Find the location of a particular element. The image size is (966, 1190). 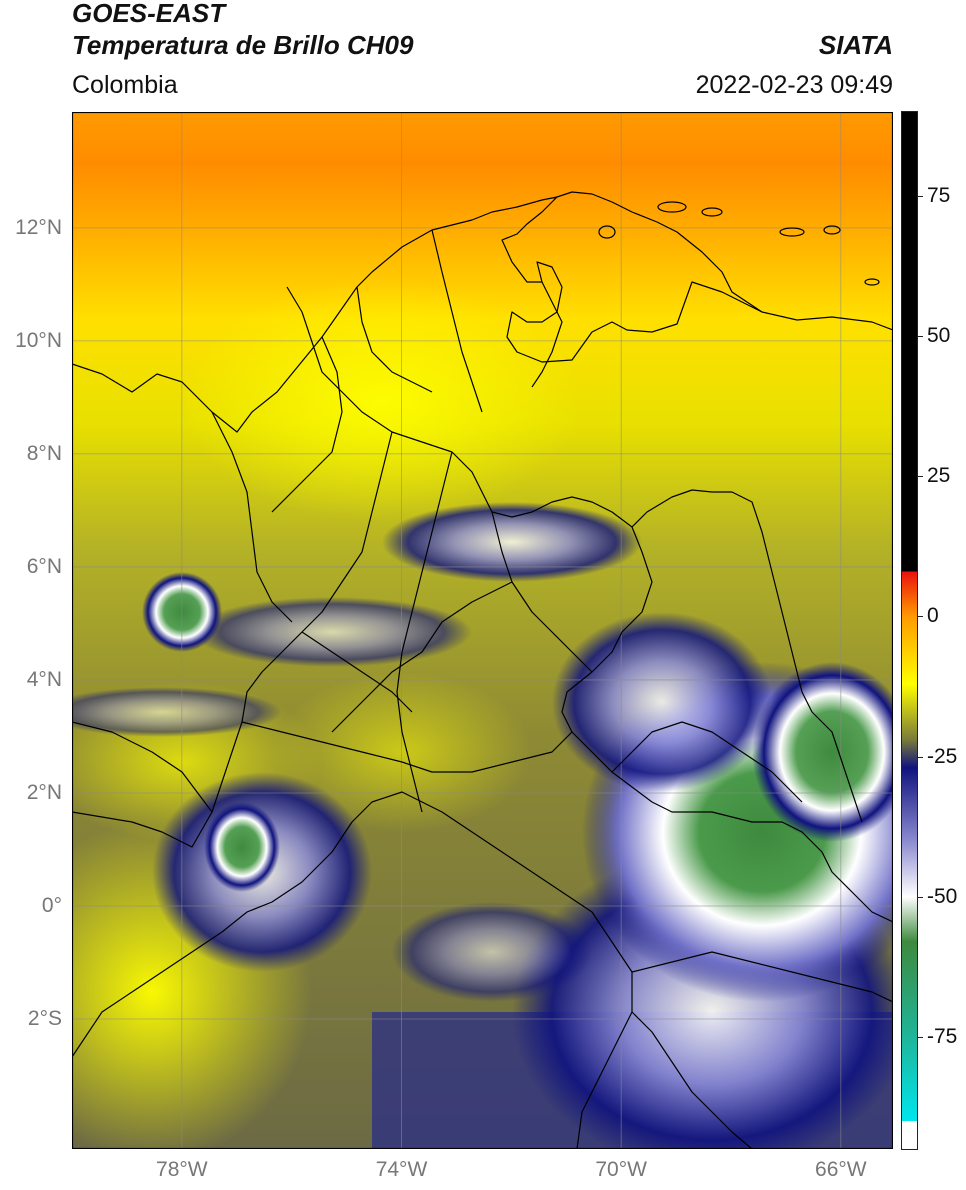

lat-tick-label: 2°S is located at coordinates (44, 1019).